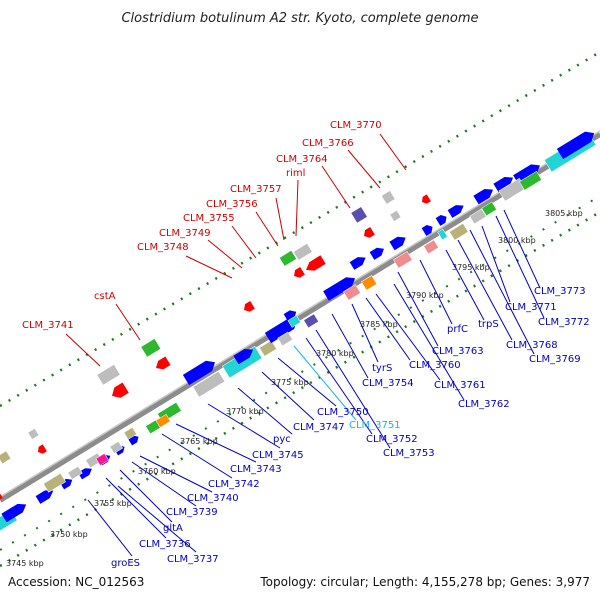 Image resolution: width=600 pixels, height=600 pixels. What do you see at coordinates (234, 484) in the screenshot?
I see `gene-label-clm-3742: CLM_3742` at bounding box center [234, 484].